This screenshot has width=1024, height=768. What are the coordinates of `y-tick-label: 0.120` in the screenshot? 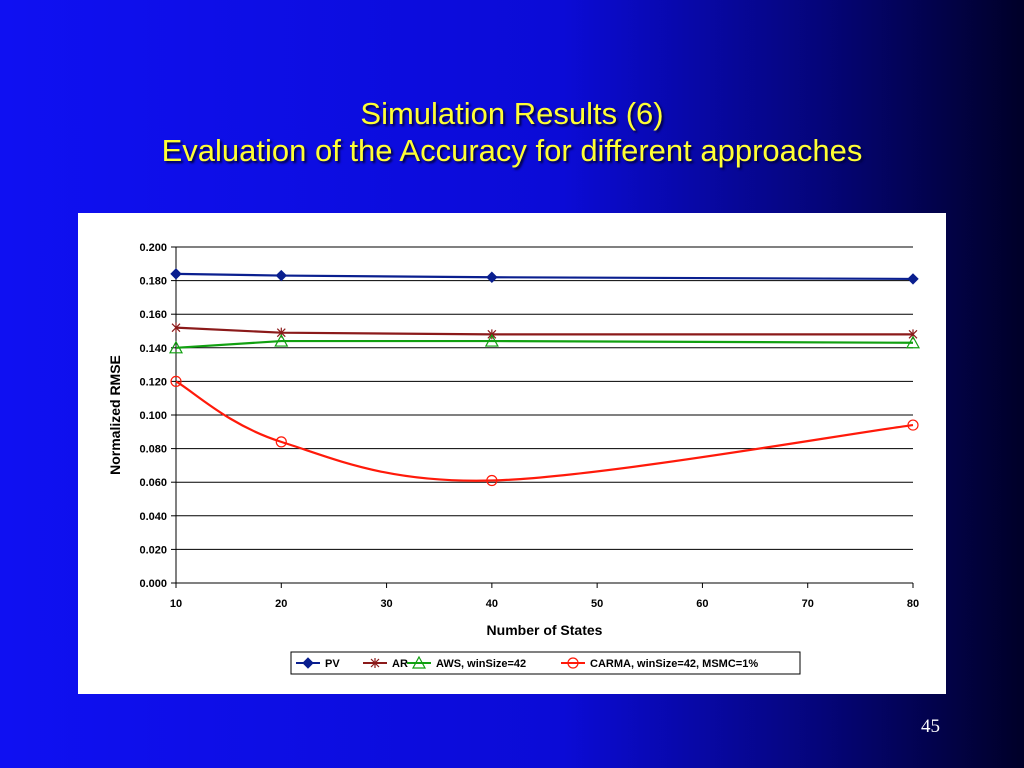 It's located at (153, 382).